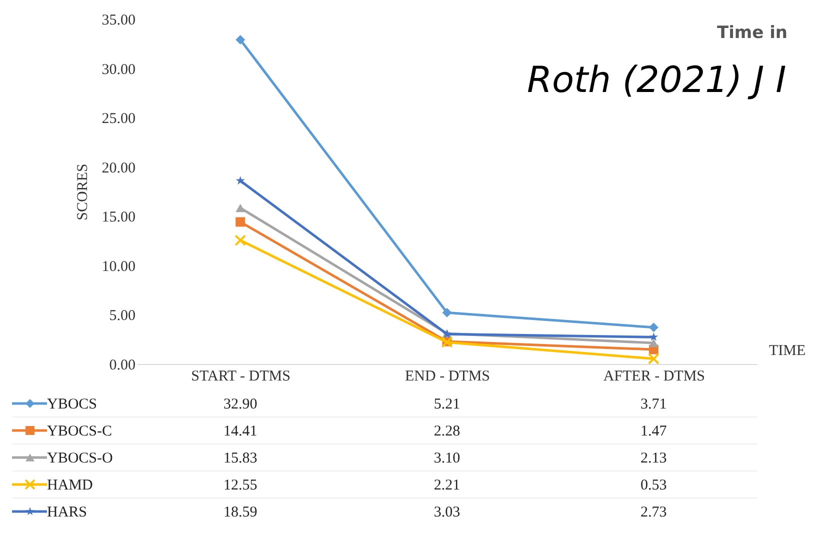 The width and height of the screenshot is (833, 546). I want to click on y-tick-label: 0.00, so click(122, 366).